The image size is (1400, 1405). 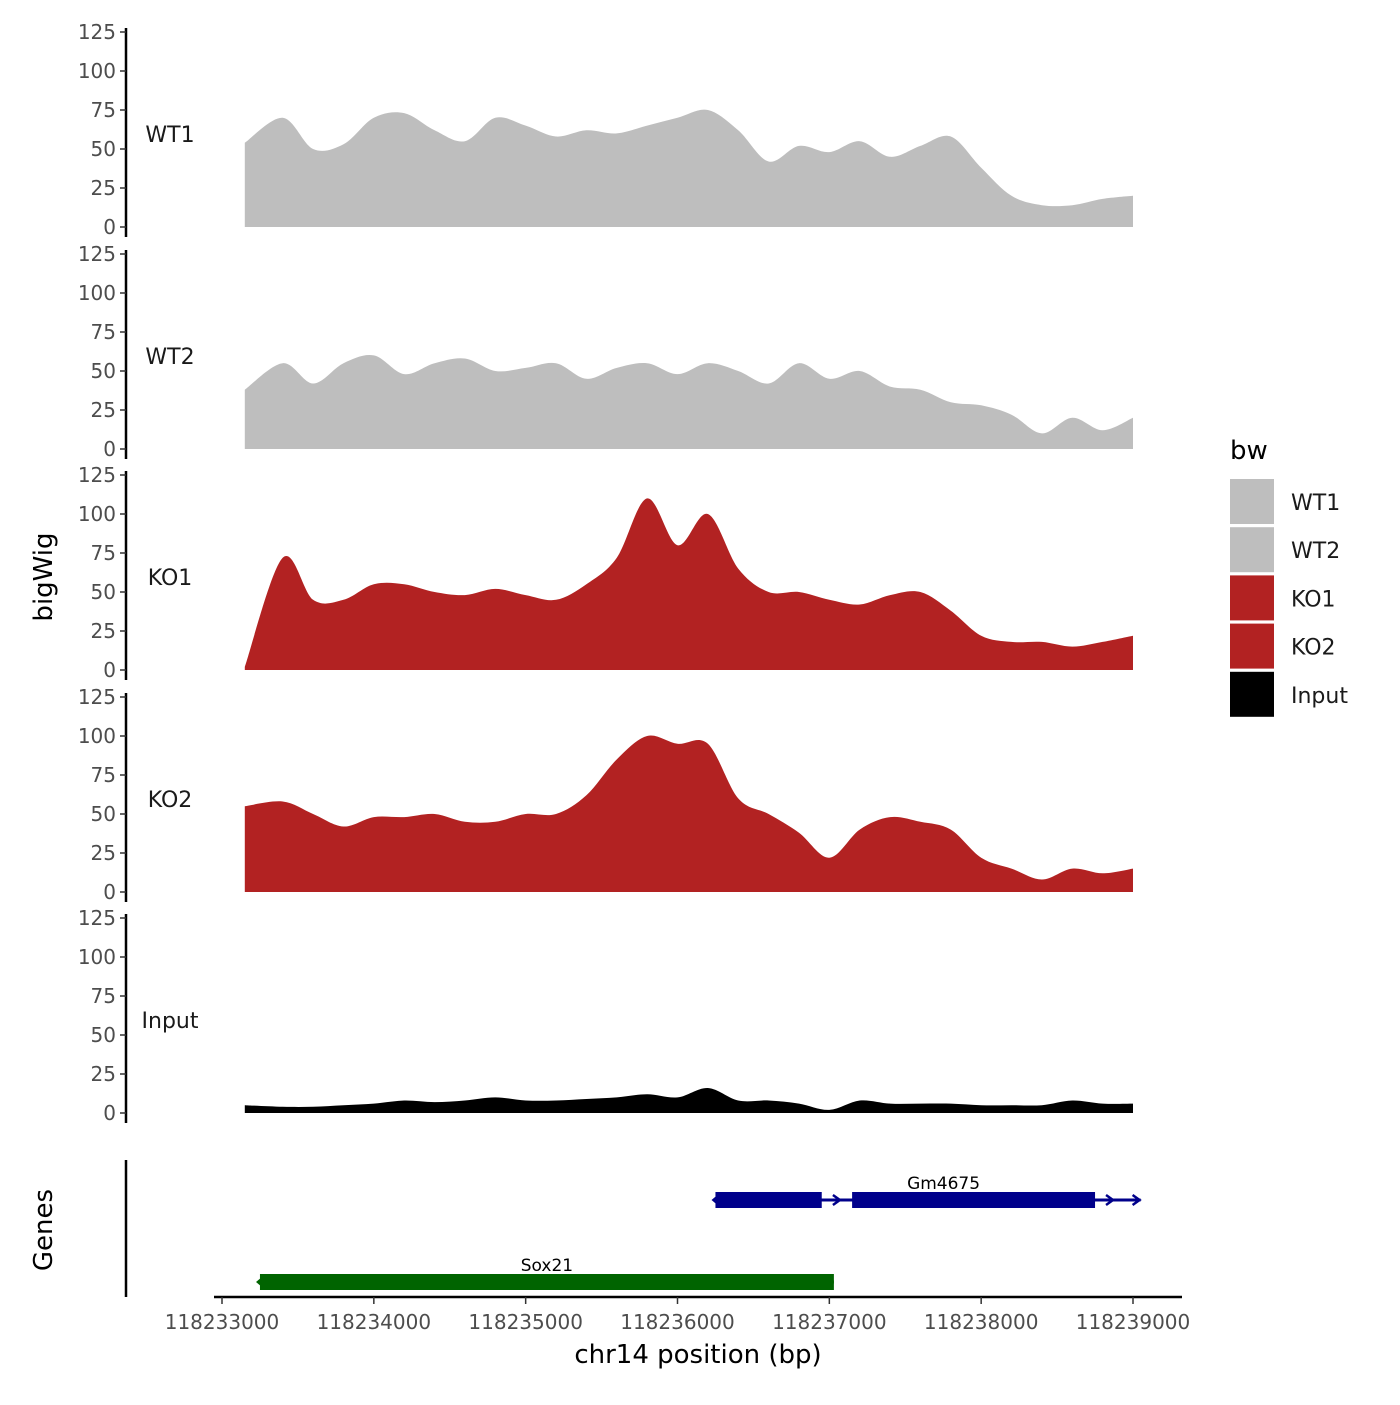 I want to click on legend-label-KO1: KO1, so click(x=1313, y=599).